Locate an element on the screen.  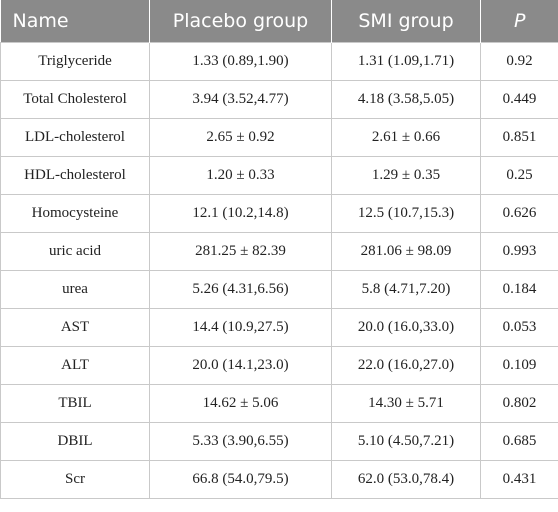
header-placebo-group: Placebo group is located at coordinates (240, 21).